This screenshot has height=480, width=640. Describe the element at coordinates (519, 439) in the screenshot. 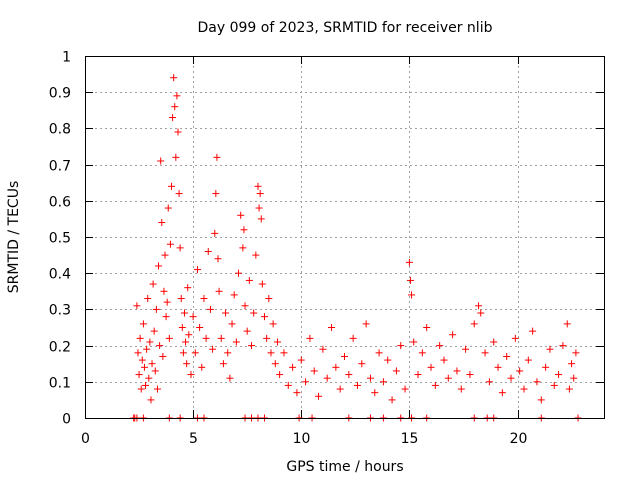

I see `x-tick-label: 20` at that location.